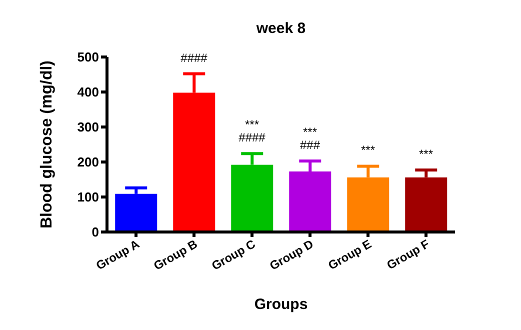  I want to click on y-tick-label: 0, so click(95, 232).